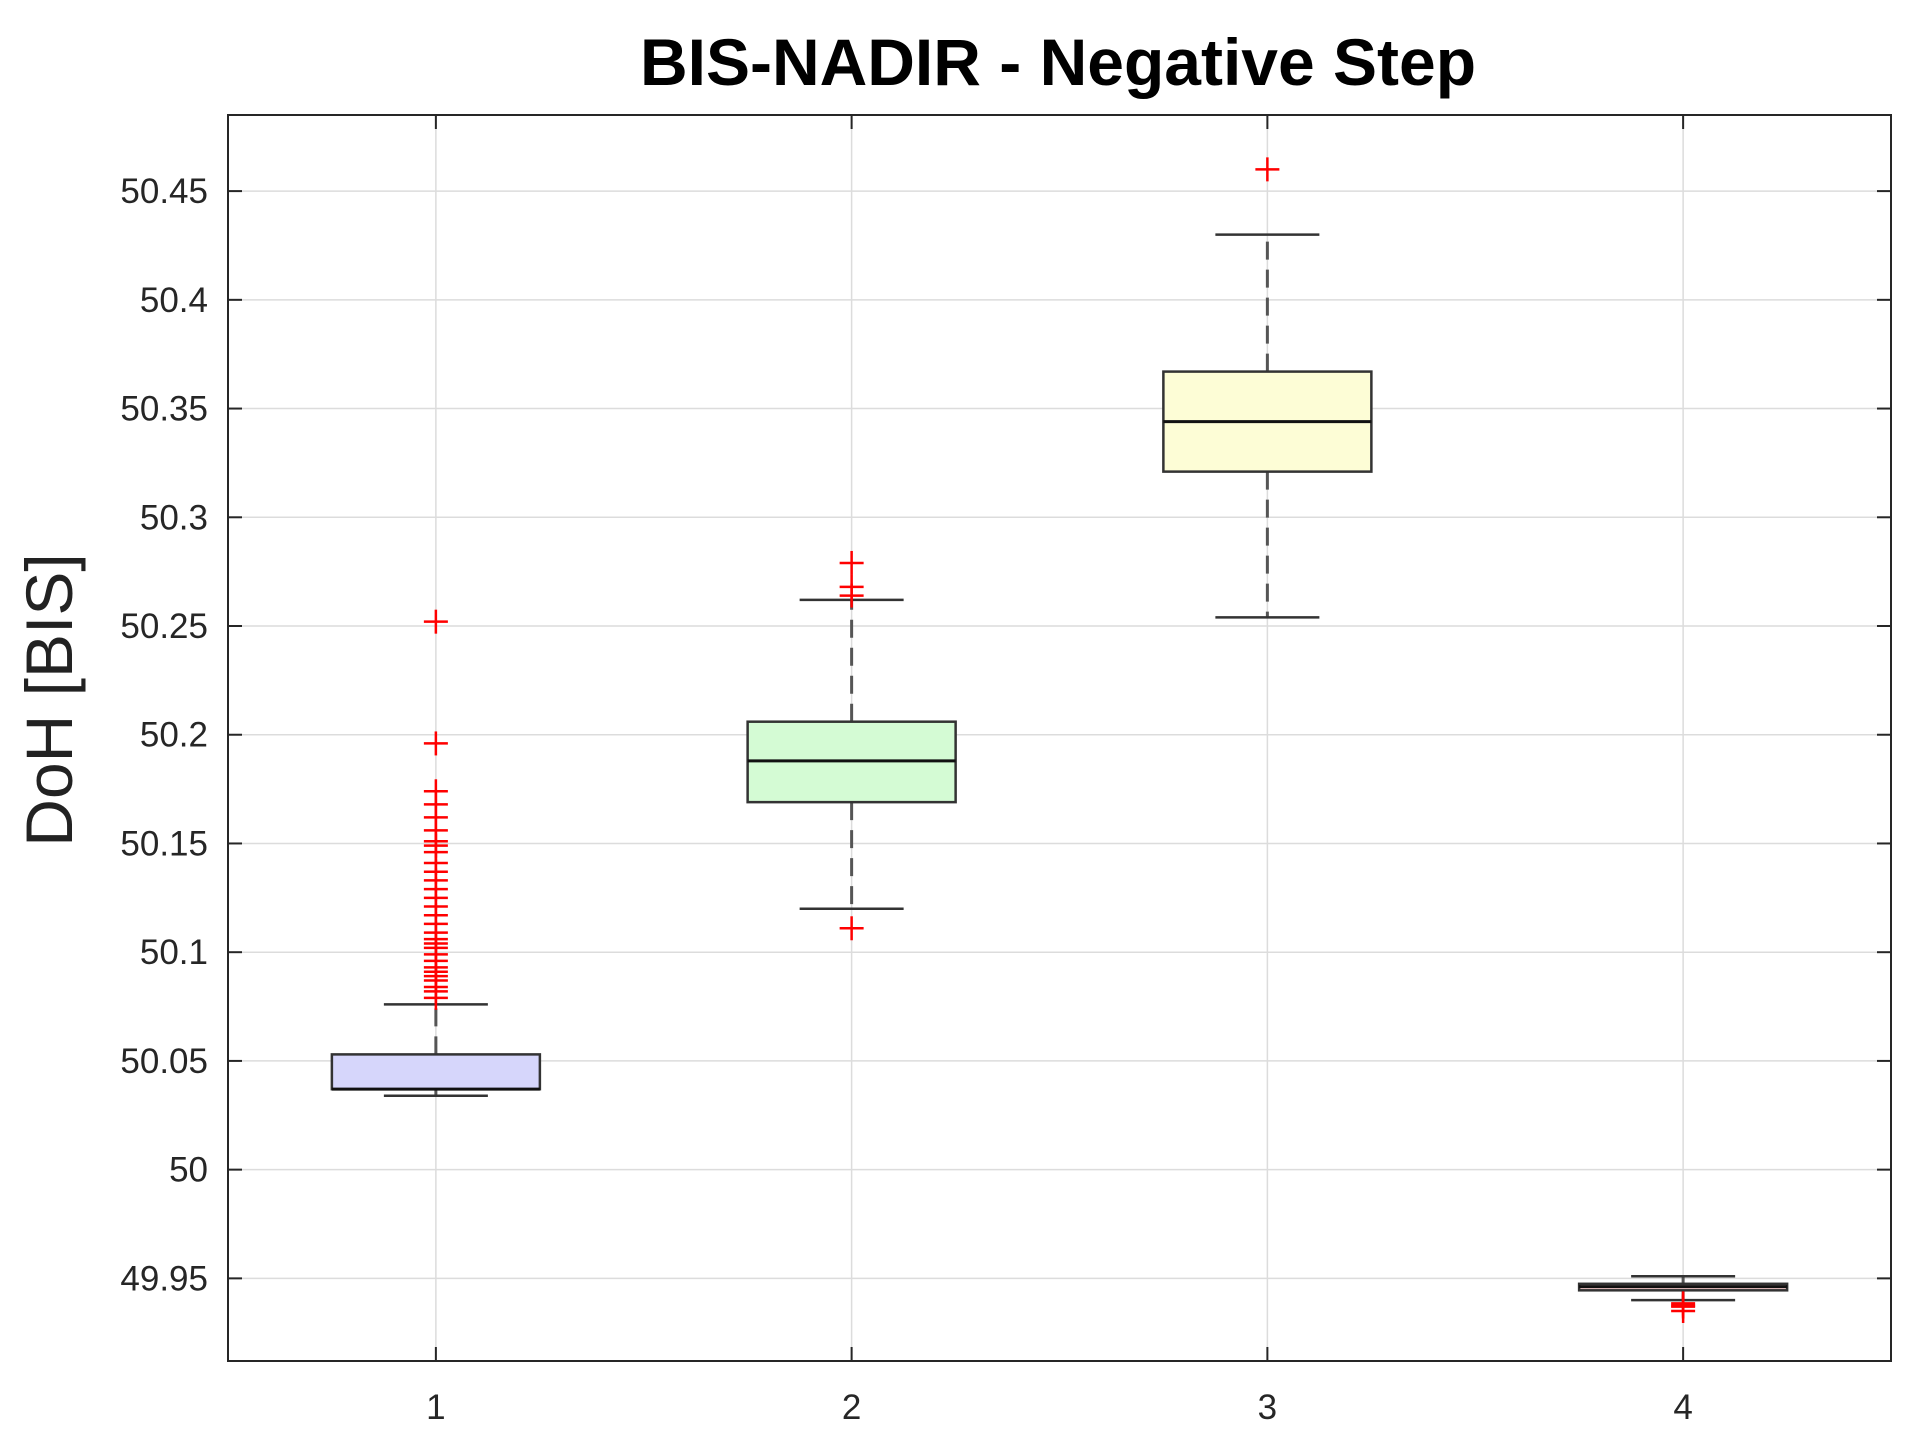 This screenshot has width=1910, height=1436. What do you see at coordinates (851, 1407) in the screenshot?
I see `x-tick-label: 2` at bounding box center [851, 1407].